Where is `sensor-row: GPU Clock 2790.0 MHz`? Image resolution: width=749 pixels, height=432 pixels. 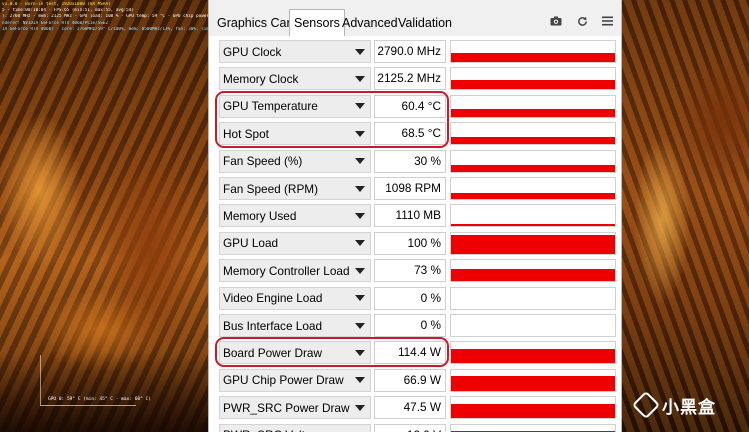 sensor-row: GPU Clock 2790.0 MHz is located at coordinates (415, 51).